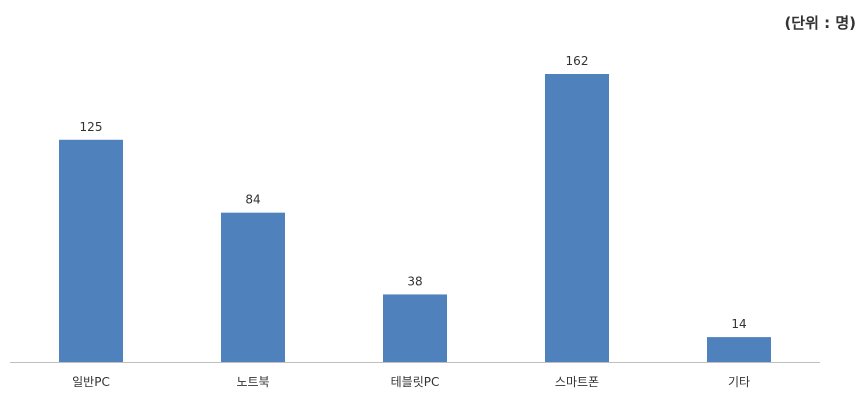 The height and width of the screenshot is (395, 866). What do you see at coordinates (91, 127) in the screenshot?
I see `data-label-1: 125` at bounding box center [91, 127].